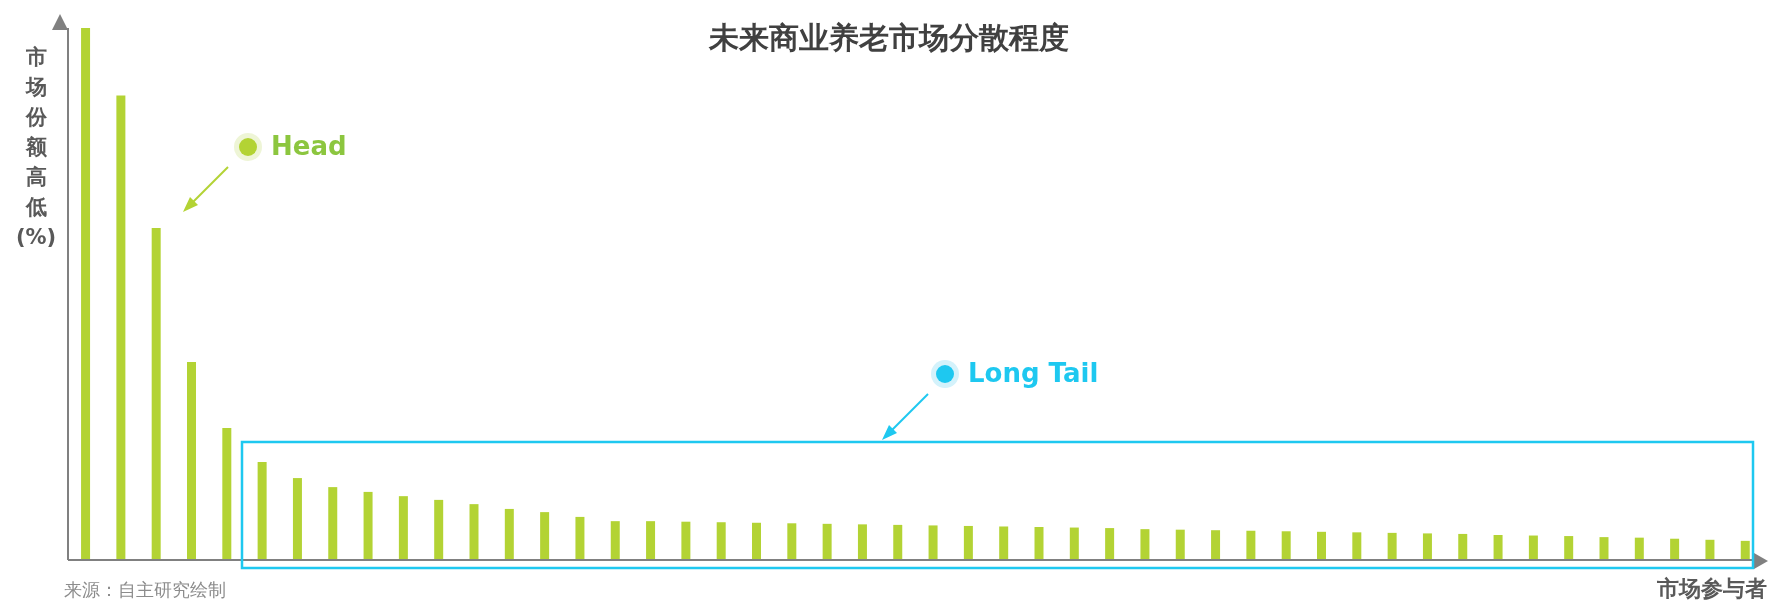 This screenshot has width=1769, height=605. I want to click on annotation: Long Tail, so click(1033, 373).